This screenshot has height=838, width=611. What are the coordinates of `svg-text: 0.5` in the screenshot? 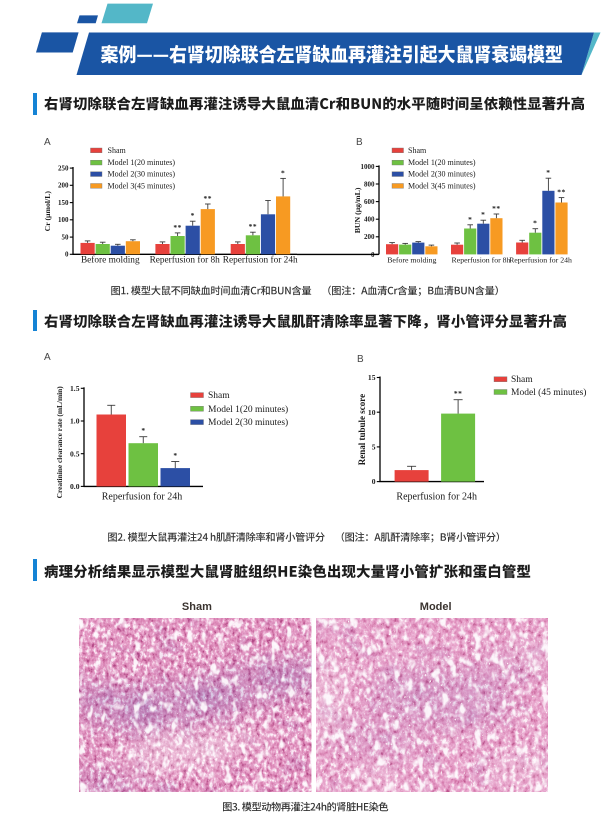 It's located at (75, 453).